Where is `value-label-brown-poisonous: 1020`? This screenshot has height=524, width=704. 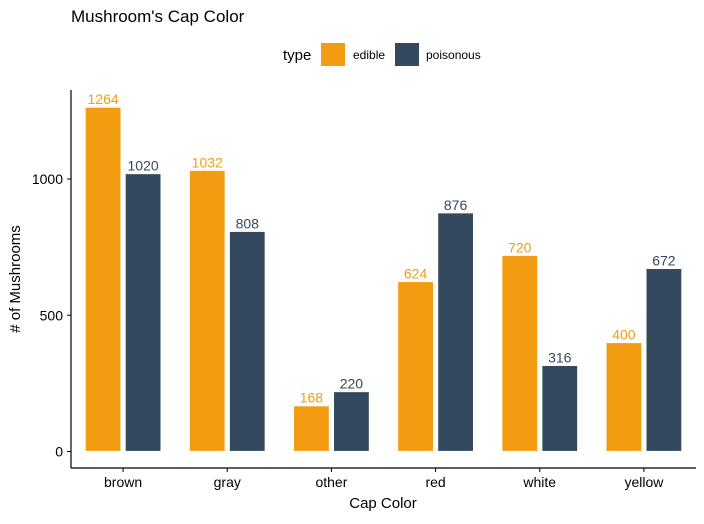
value-label-brown-poisonous: 1020 is located at coordinates (143, 166).